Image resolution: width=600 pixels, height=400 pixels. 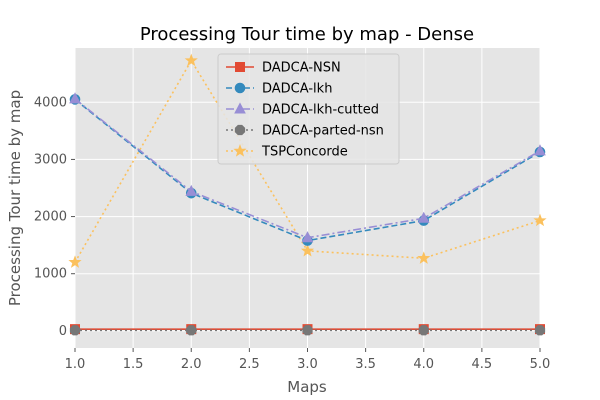 I want to click on legend-entry: DADCA-parted-nsn, so click(x=305, y=131).